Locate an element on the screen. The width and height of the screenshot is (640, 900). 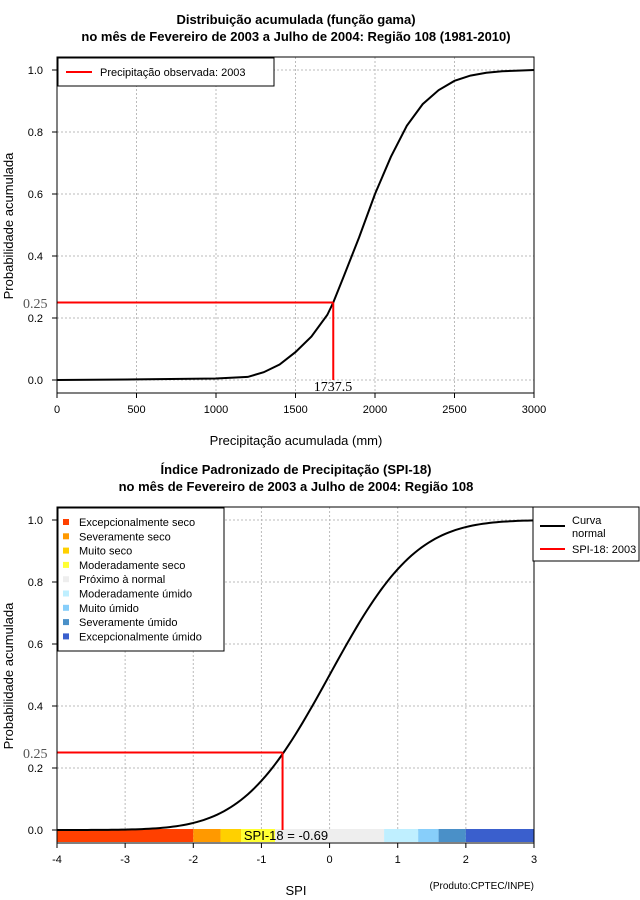
x-tick-label: 2500 is located at coordinates (454, 410).